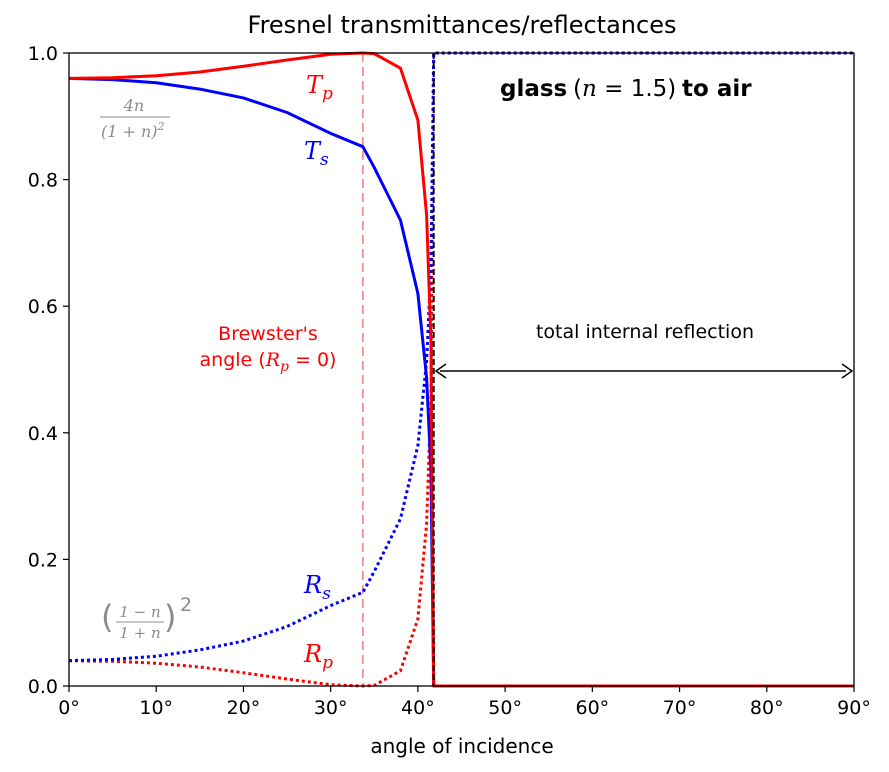  What do you see at coordinates (505, 708) in the screenshot?
I see `x-tick-label: 50°` at bounding box center [505, 708].